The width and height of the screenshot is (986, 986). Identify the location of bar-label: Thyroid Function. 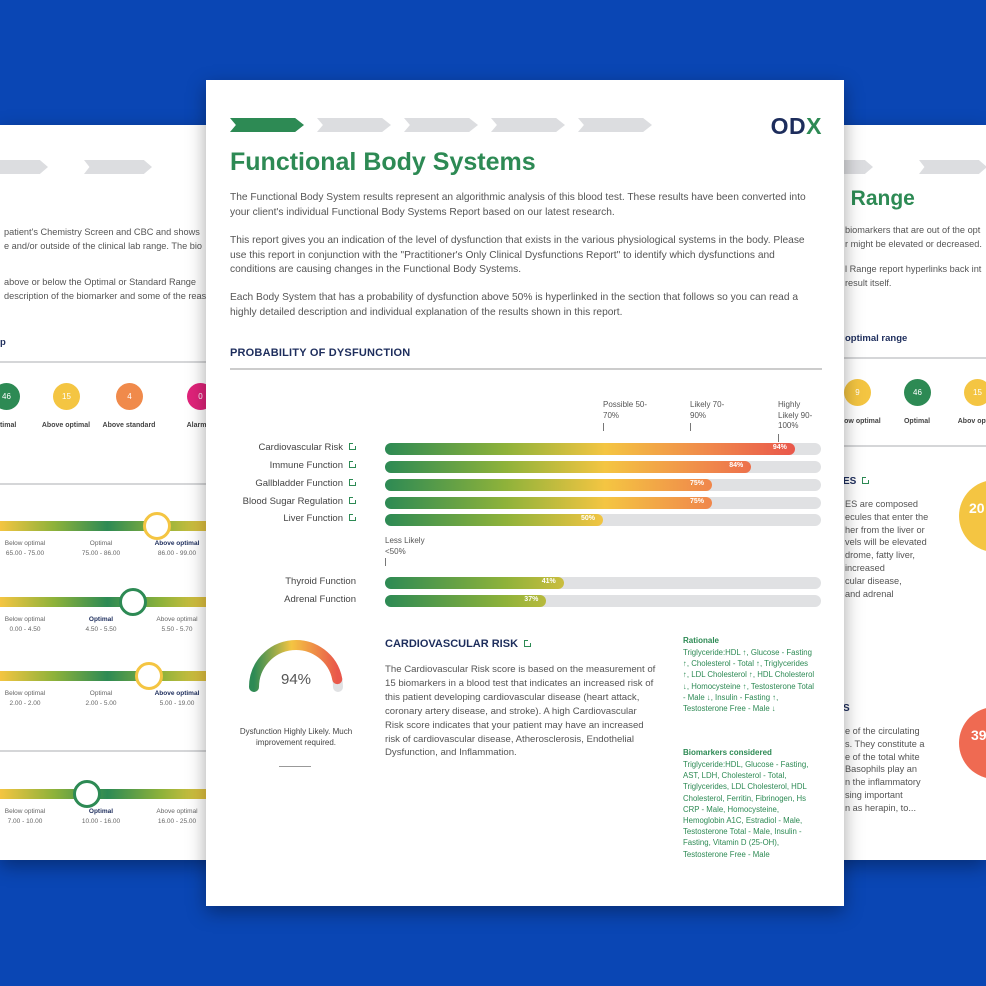
(320, 581).